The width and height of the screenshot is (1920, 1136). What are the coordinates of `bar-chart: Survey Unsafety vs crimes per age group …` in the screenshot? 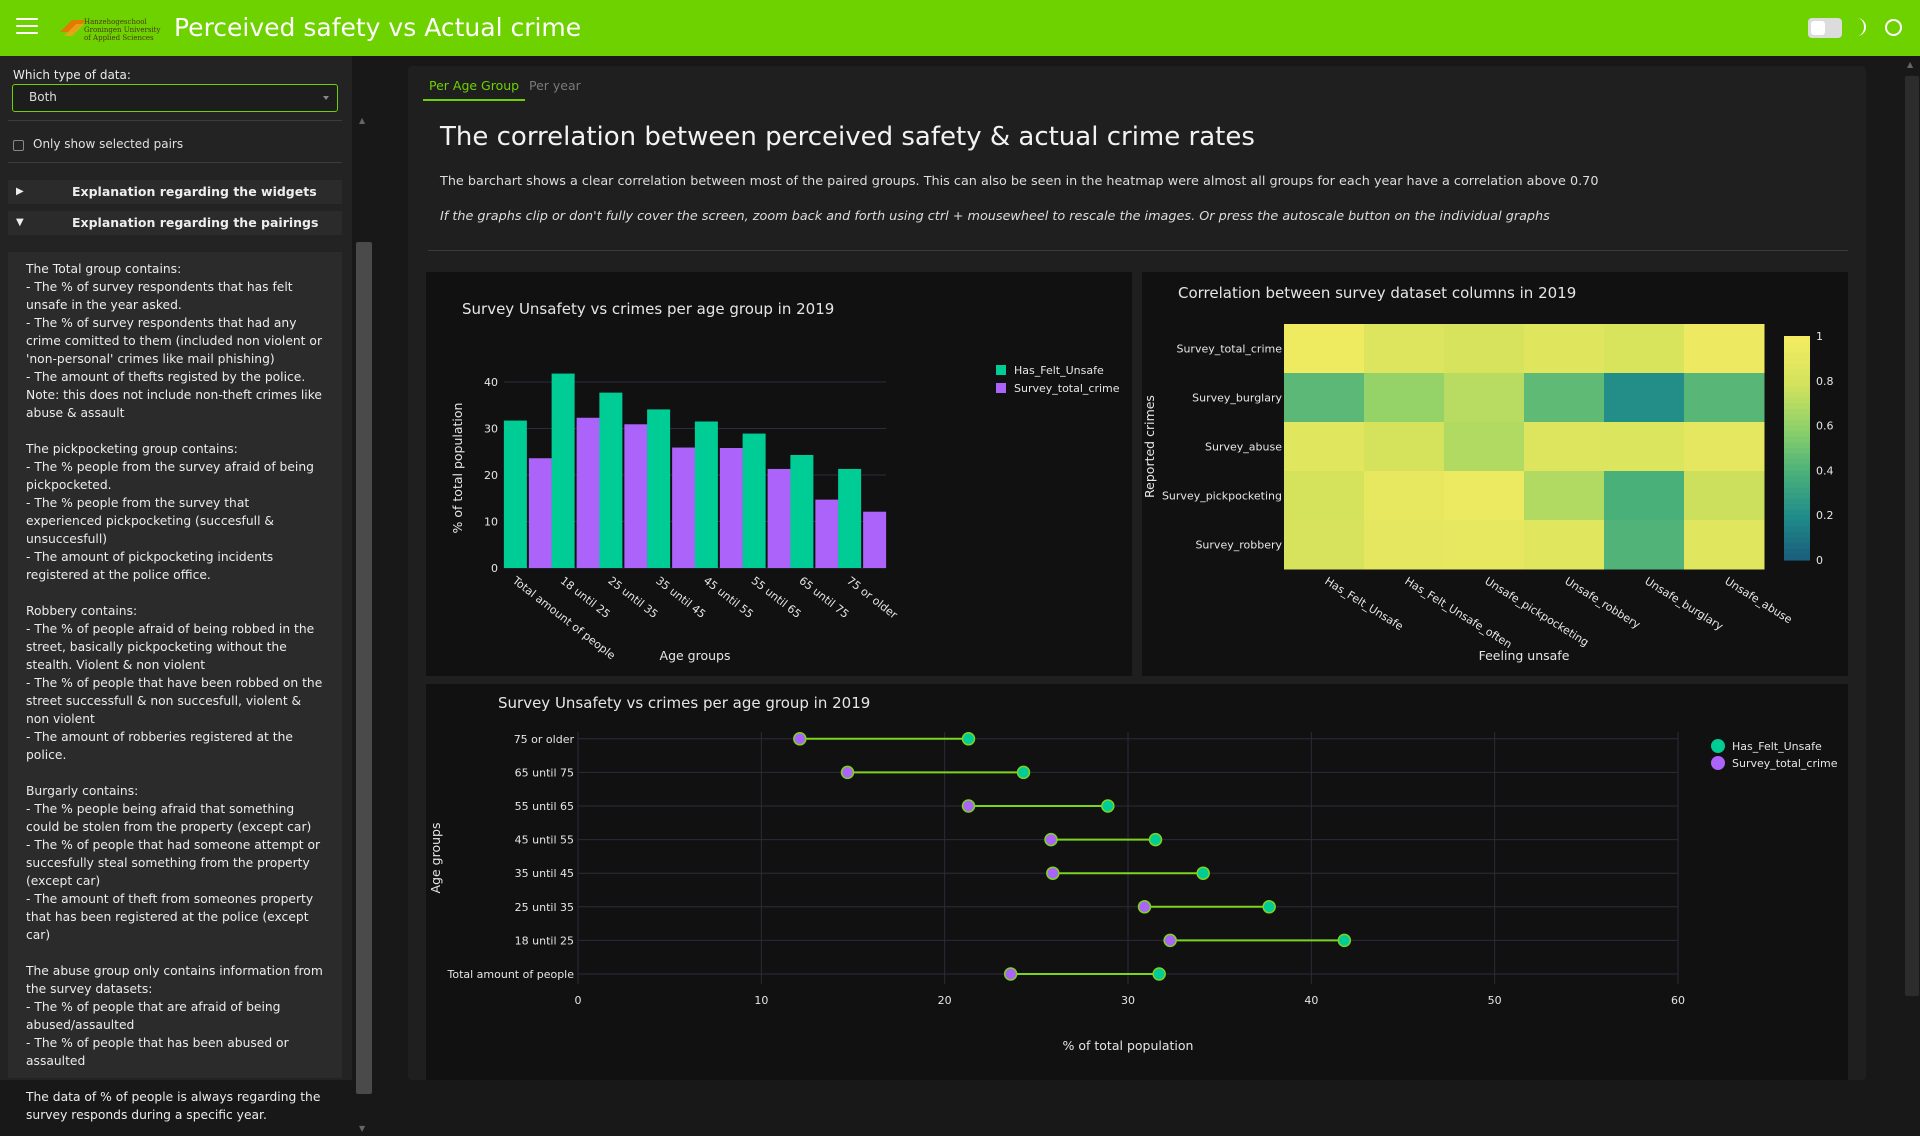 It's located at (779, 474).